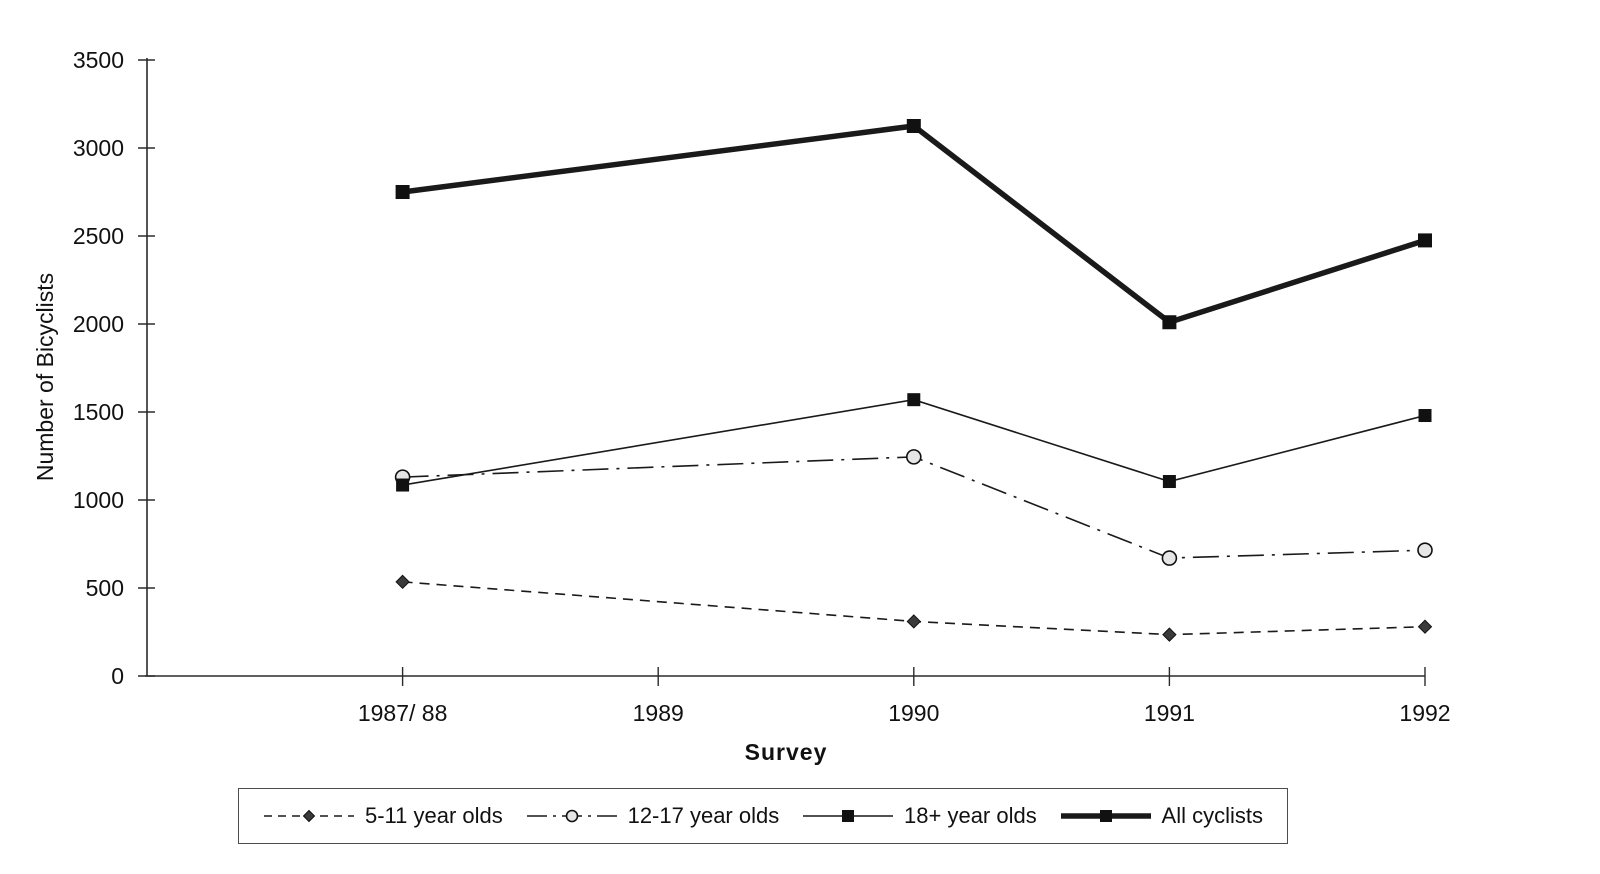 This screenshot has height=874, width=1600. Describe the element at coordinates (1212, 815) in the screenshot. I see `legend-label-all-cyclists: All cyclists` at that location.